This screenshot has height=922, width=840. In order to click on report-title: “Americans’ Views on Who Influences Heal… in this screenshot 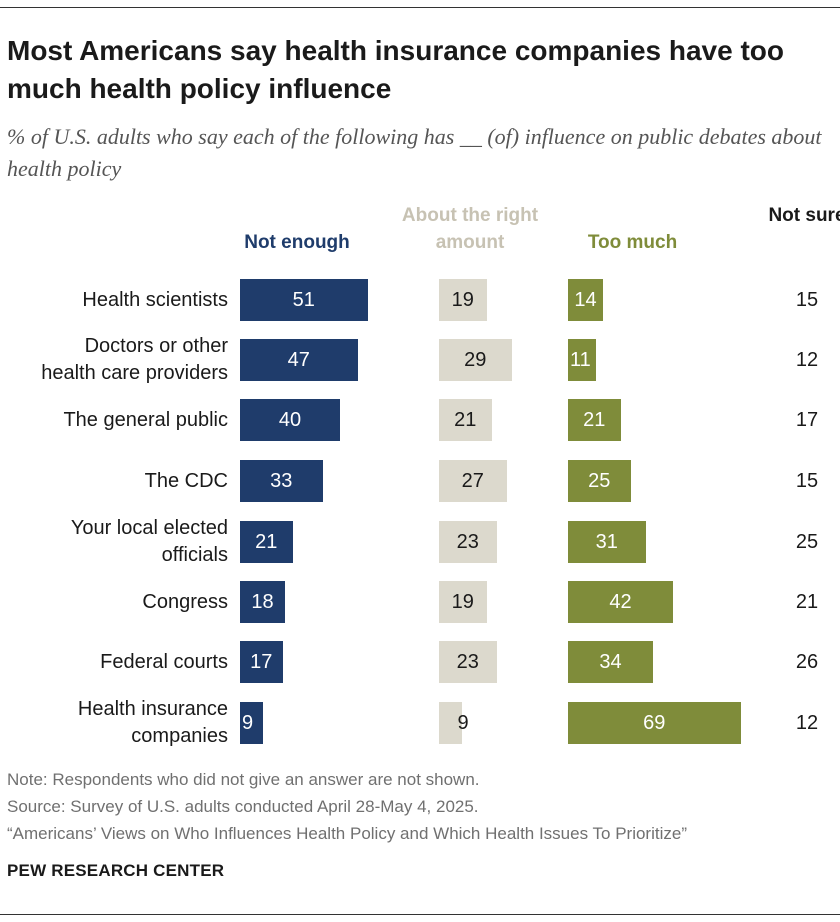, I will do `click(347, 833)`.